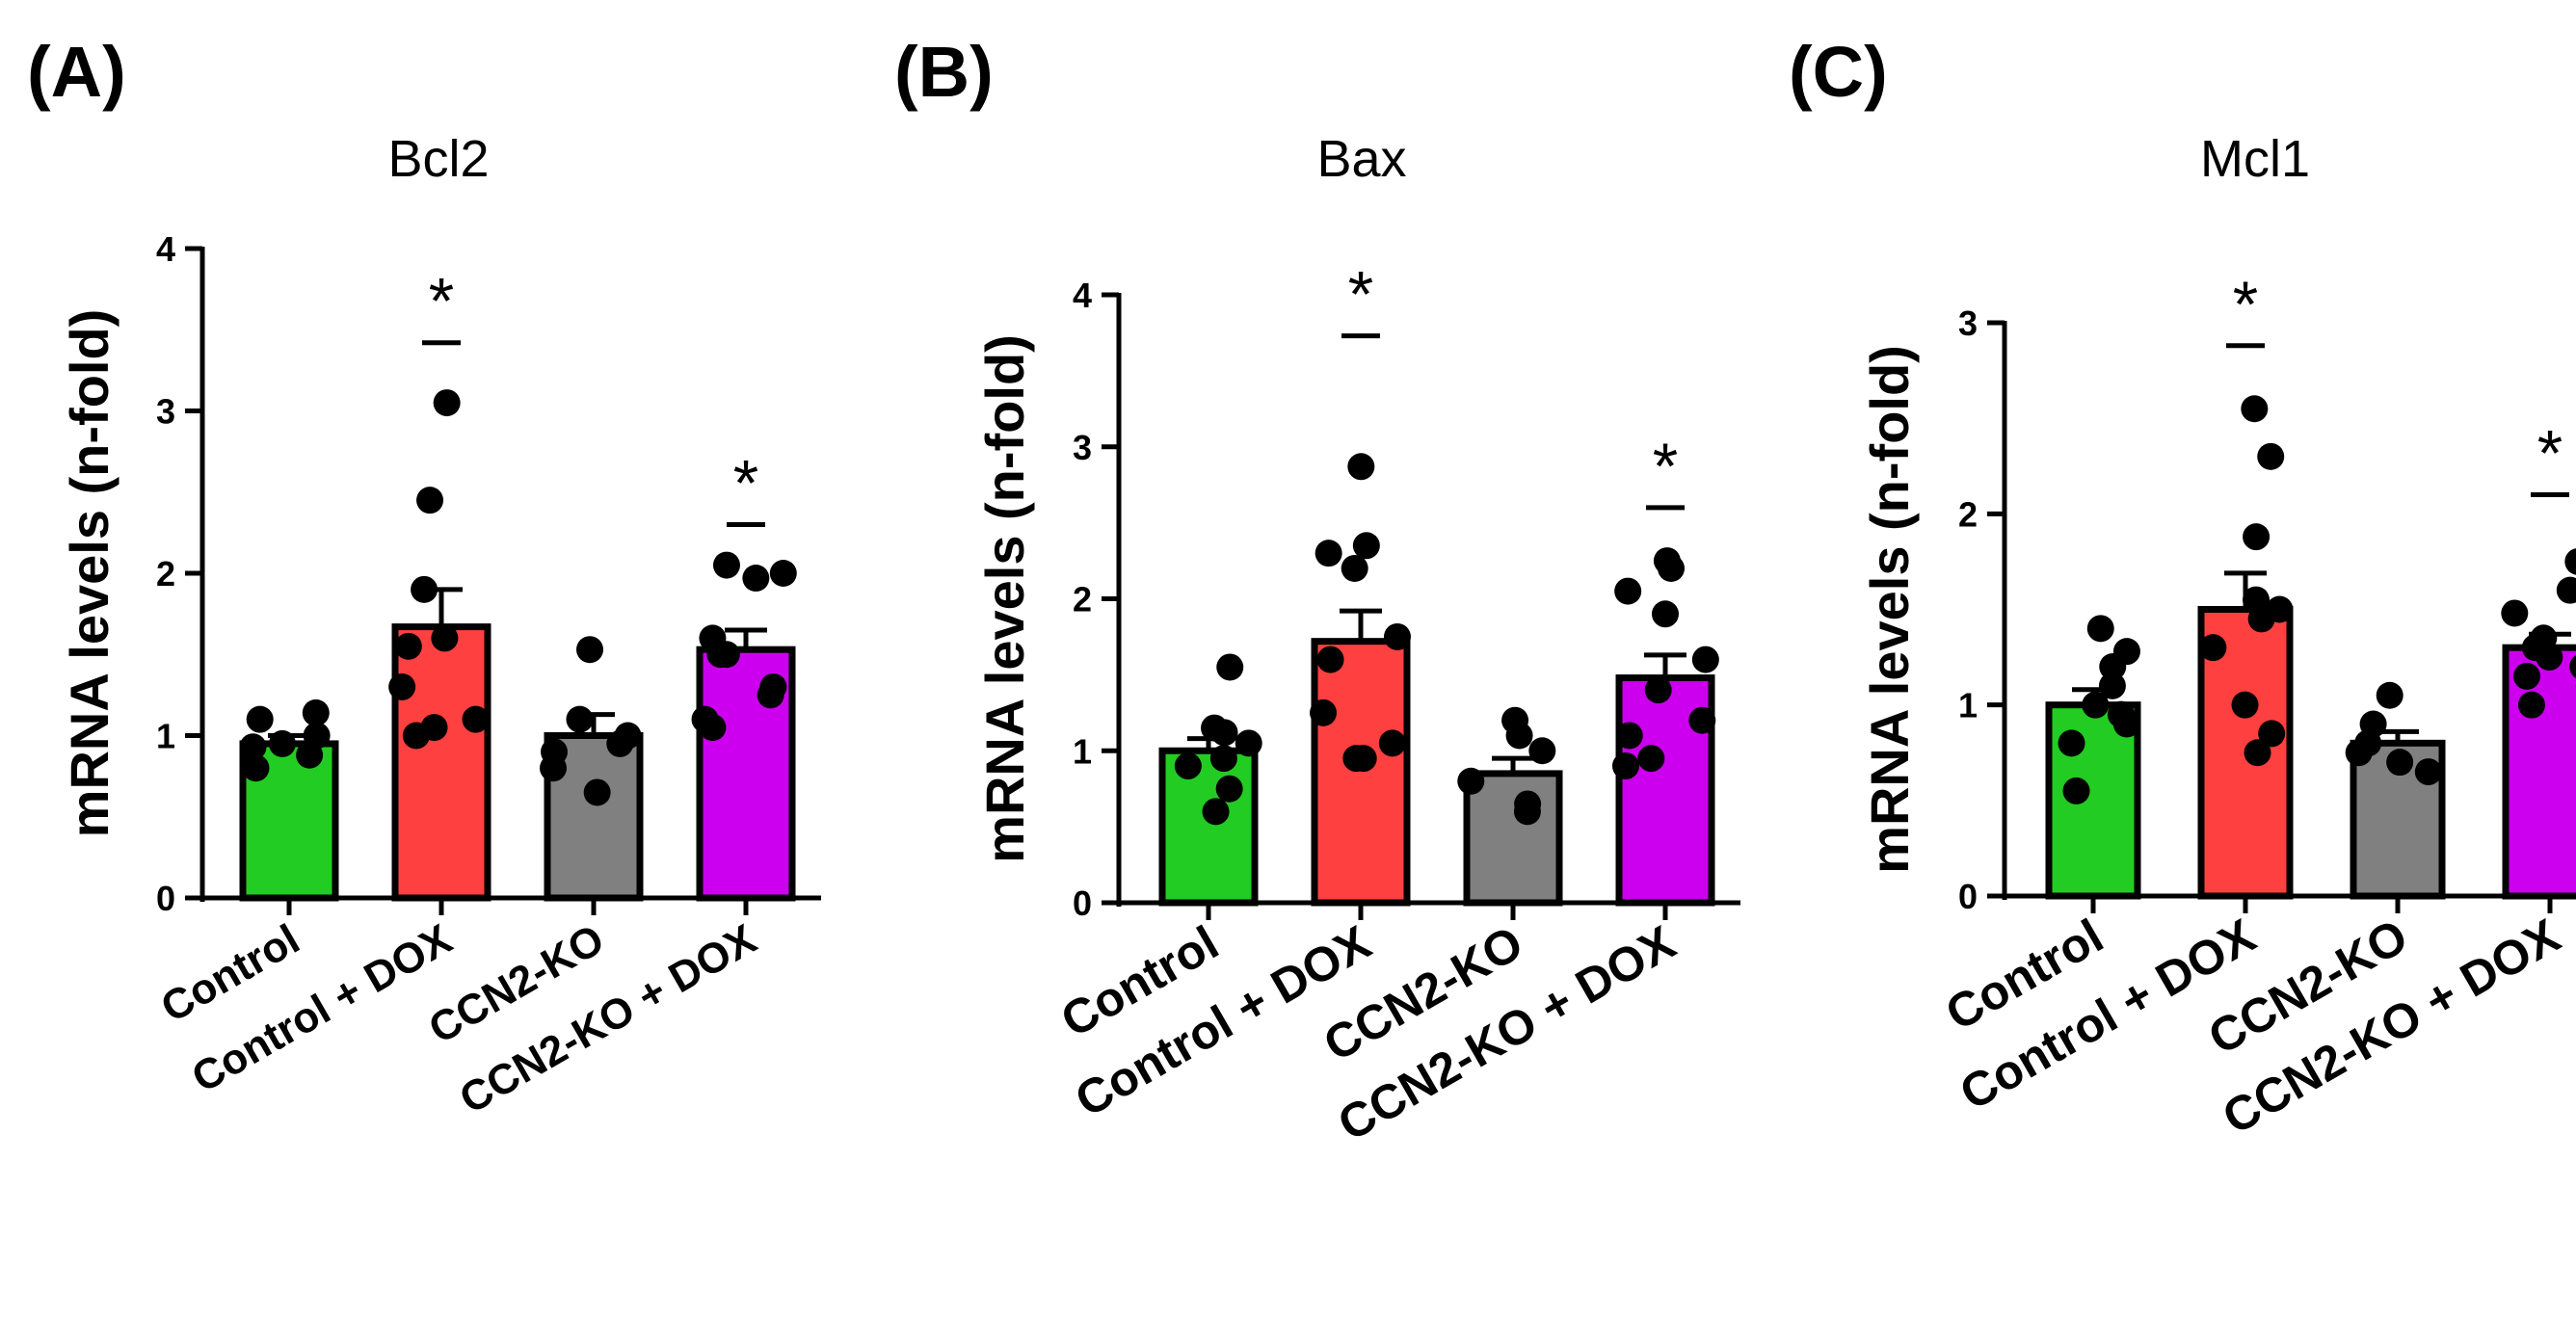 The image size is (2576, 1318). Describe the element at coordinates (1968, 323) in the screenshot. I see `y-tick-label: 3` at that location.